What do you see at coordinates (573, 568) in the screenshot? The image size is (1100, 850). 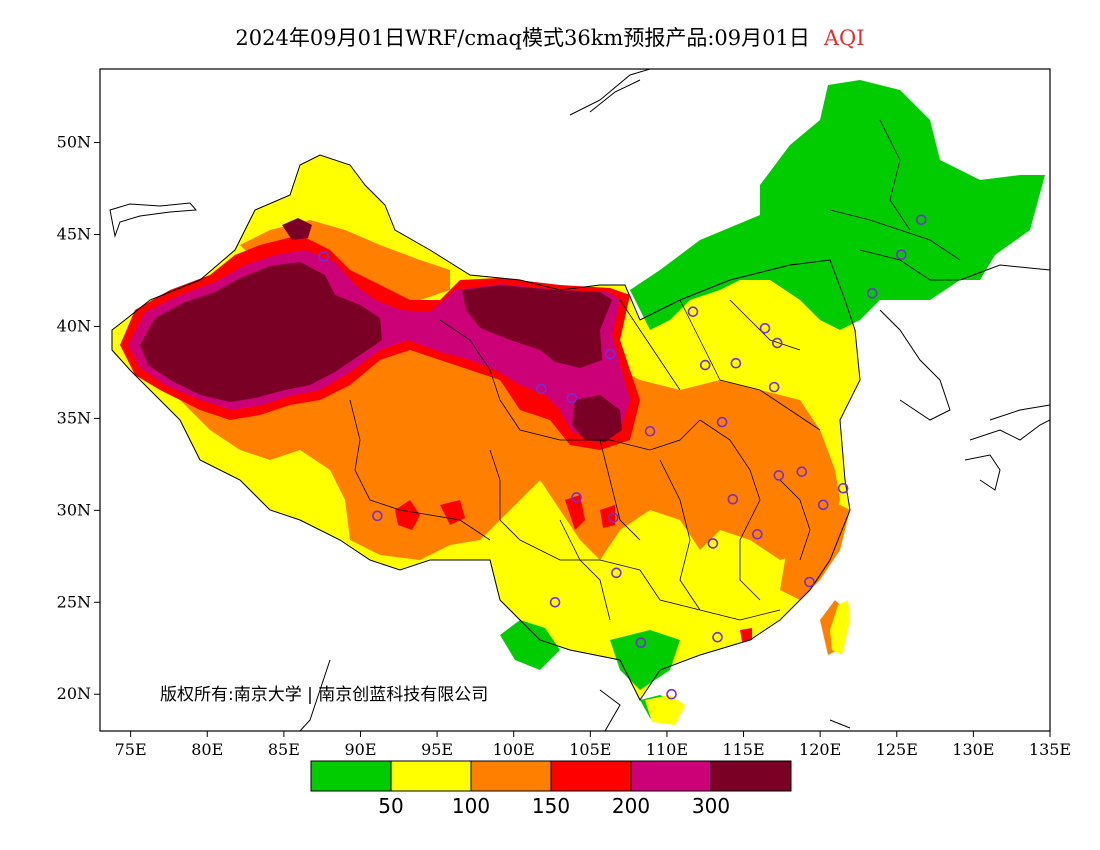 I see `aqi-region-red-spots` at bounding box center [573, 568].